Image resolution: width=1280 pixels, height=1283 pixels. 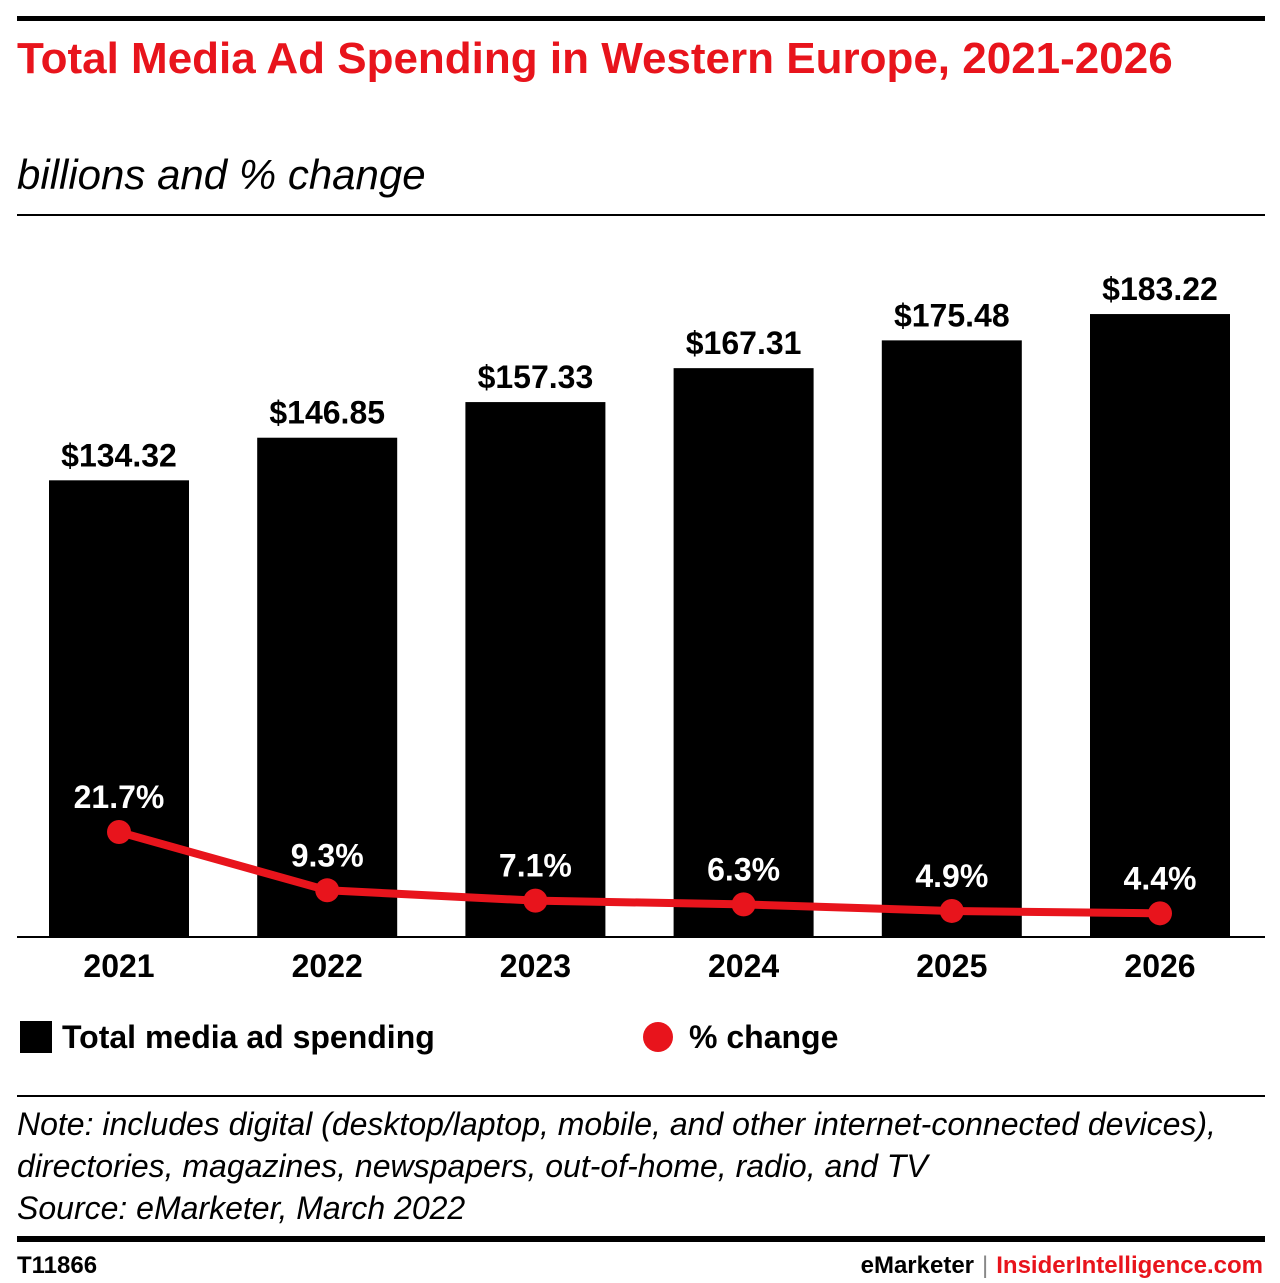 I want to click on legend-item-line: % change, so click(x=740, y=1037).